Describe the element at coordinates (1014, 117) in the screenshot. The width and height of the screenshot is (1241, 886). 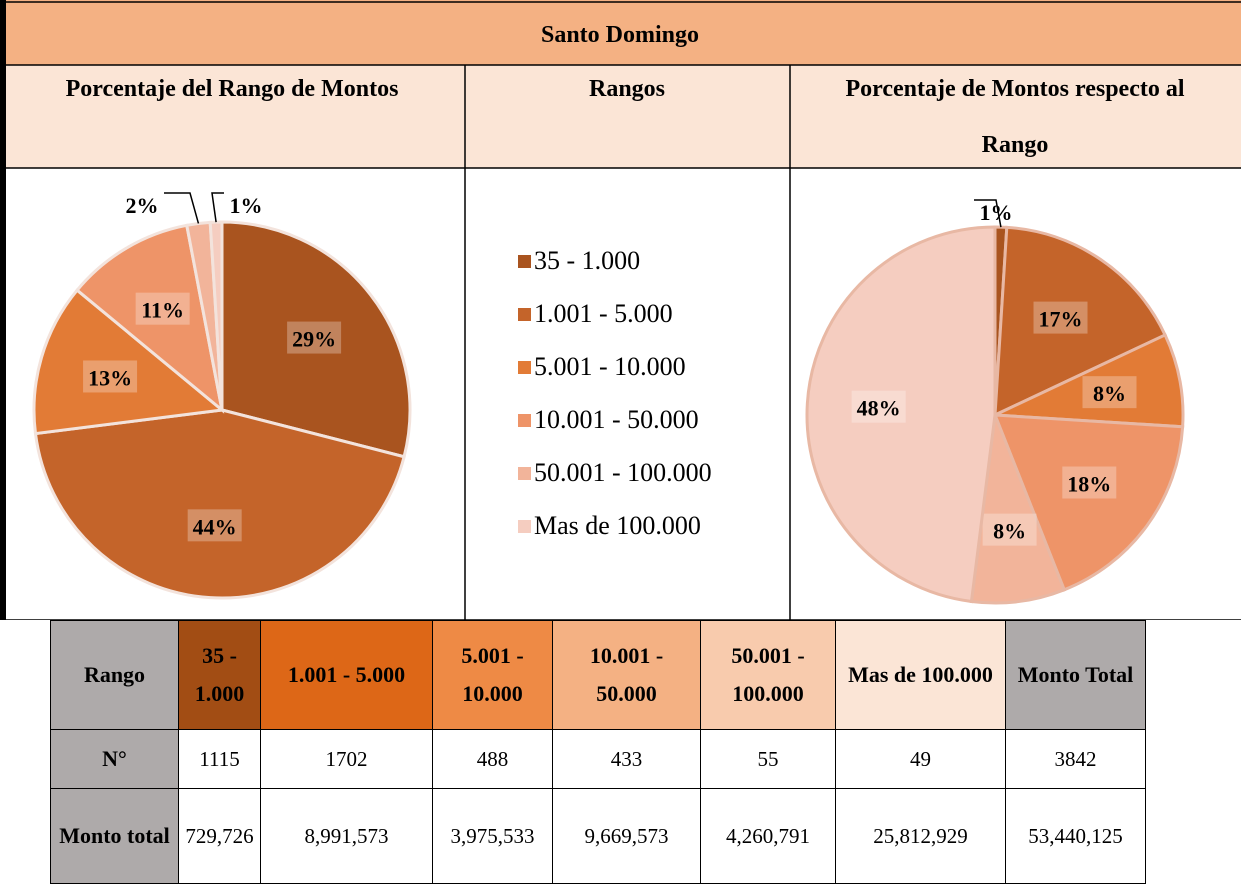
I see `column-header: Porcentaje de Montos respecto al Rango` at that location.